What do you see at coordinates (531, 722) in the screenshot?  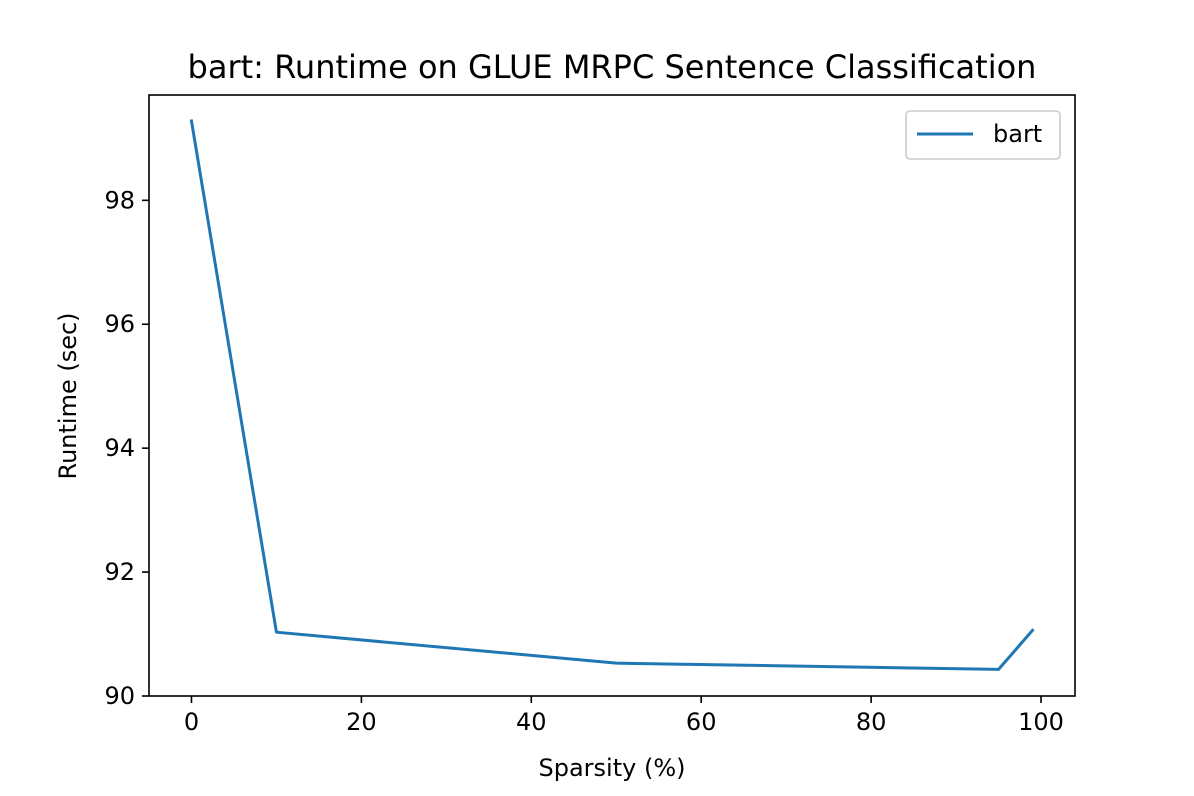 I see `x-tick-label: 40` at bounding box center [531, 722].